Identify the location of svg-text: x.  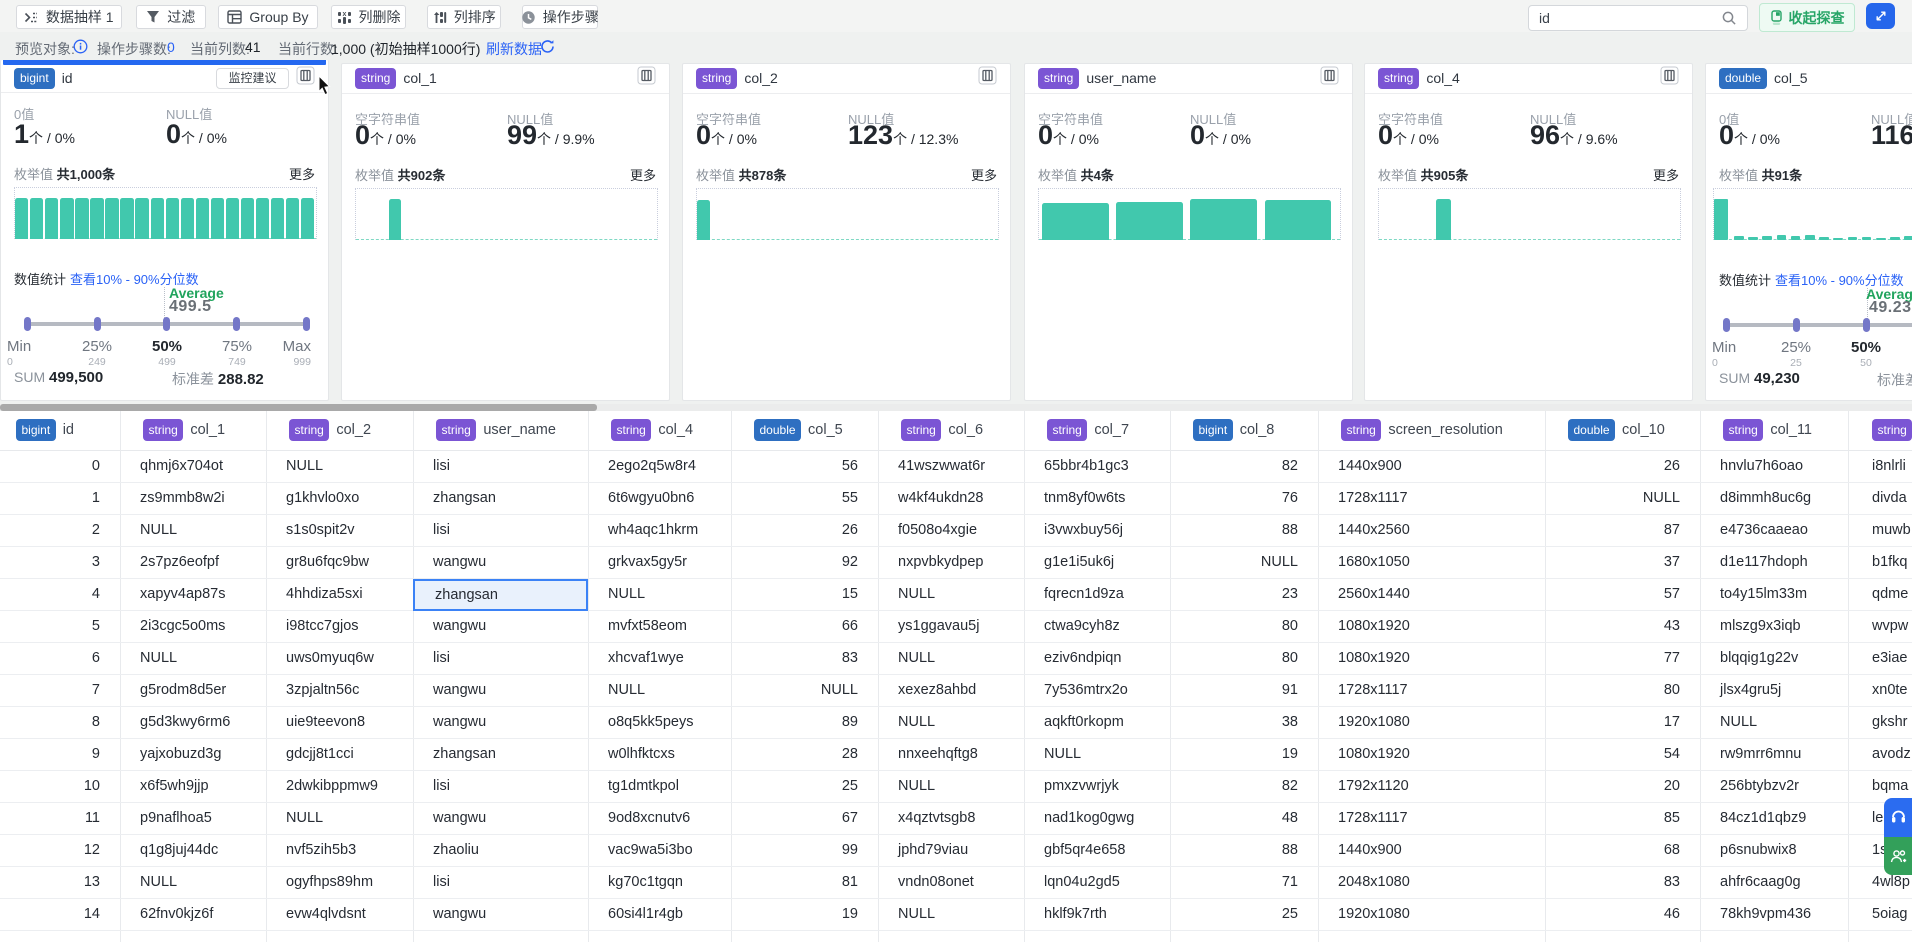
(344, 14).